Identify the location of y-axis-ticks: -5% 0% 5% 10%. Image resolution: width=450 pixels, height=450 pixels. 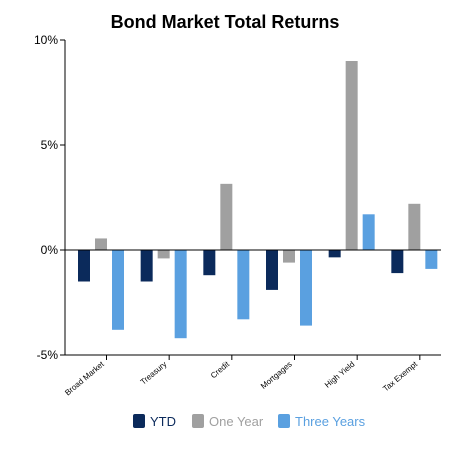
(49, 197).